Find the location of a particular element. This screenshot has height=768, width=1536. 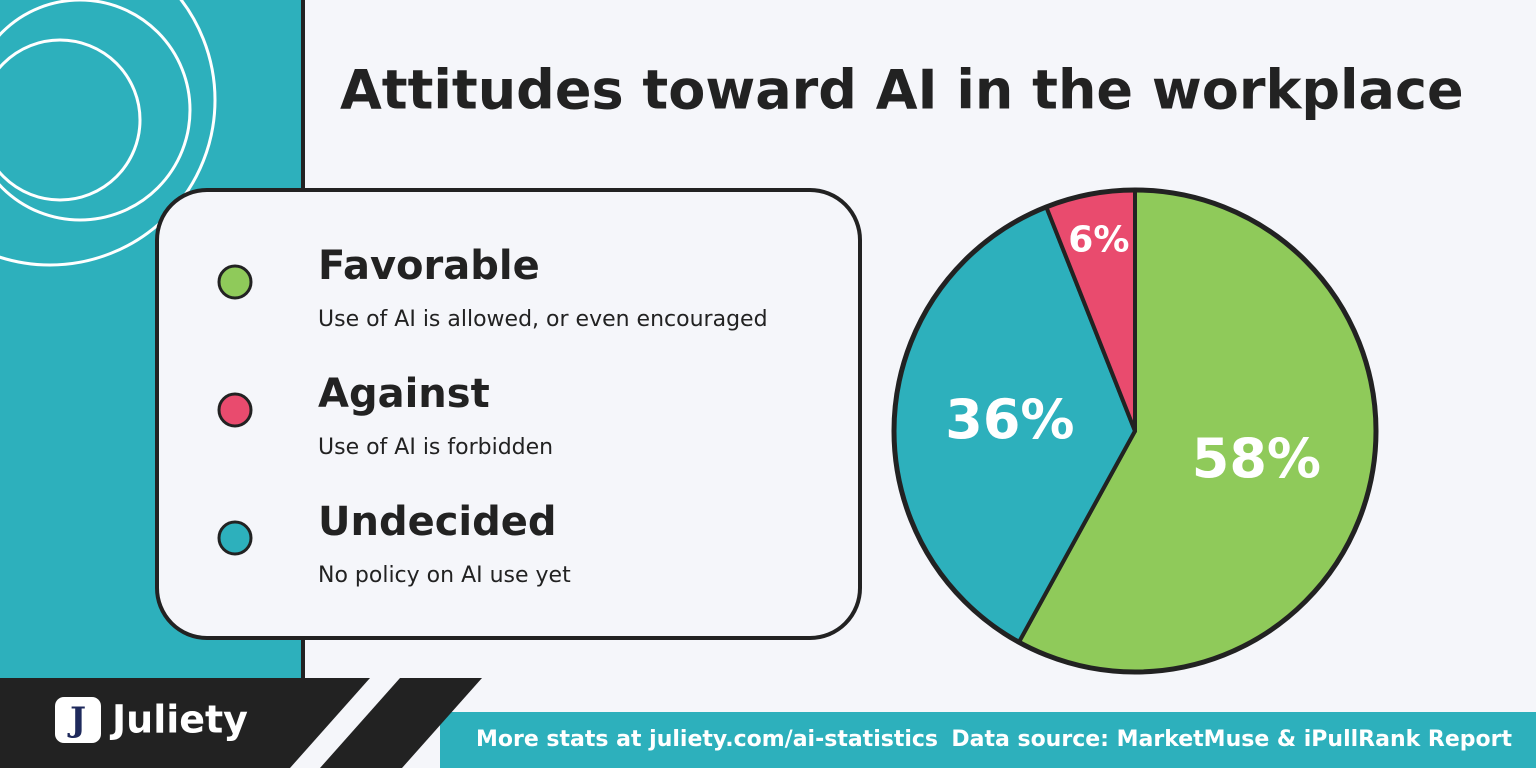

footer-bar is located at coordinates (988, 740).